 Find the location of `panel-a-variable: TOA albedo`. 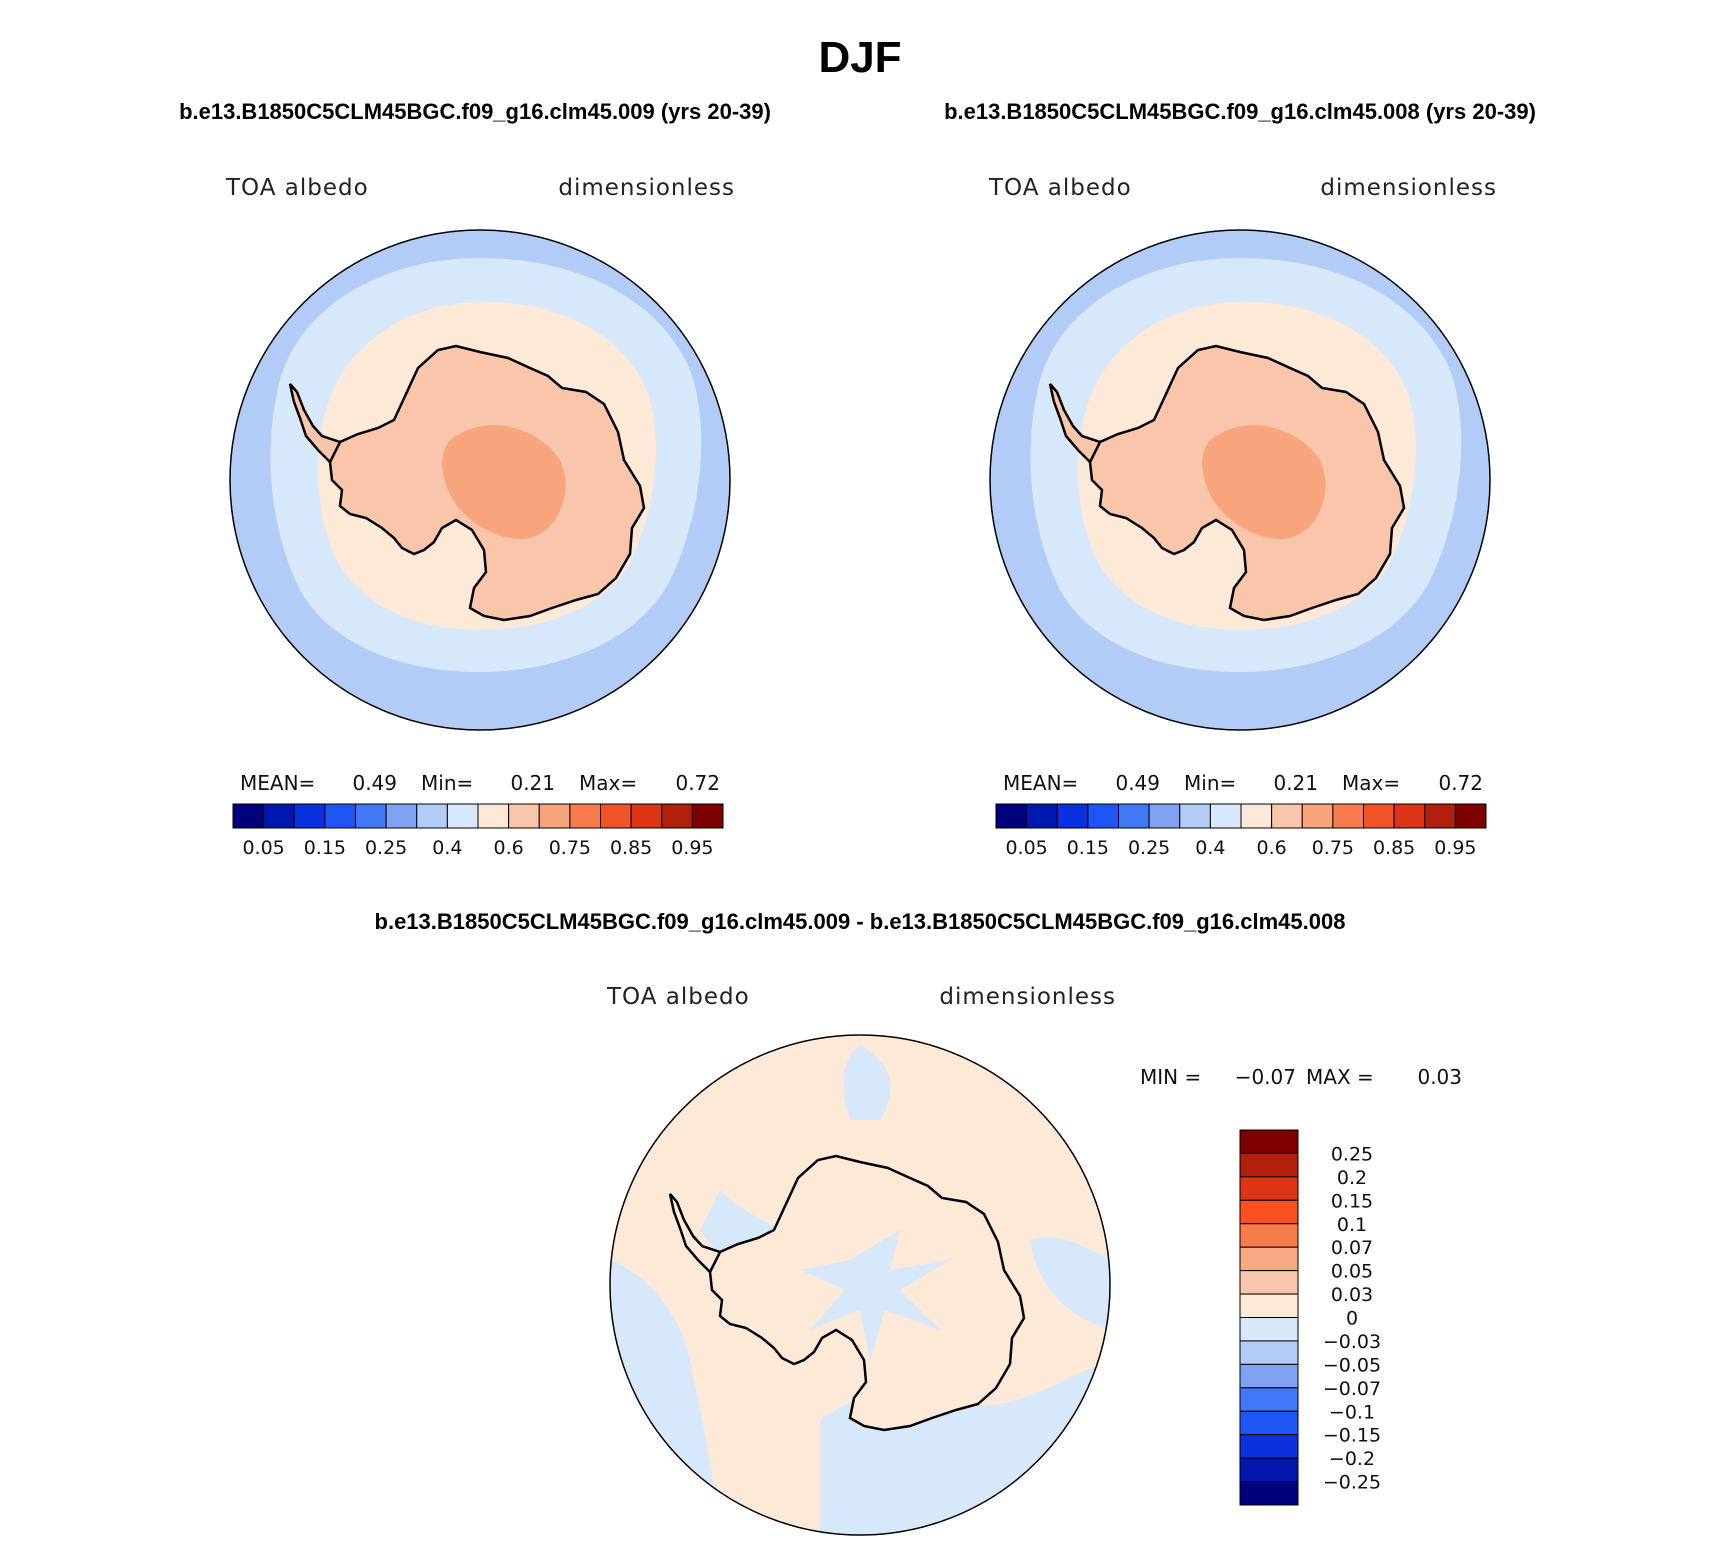

panel-a-variable: TOA albedo is located at coordinates (297, 188).